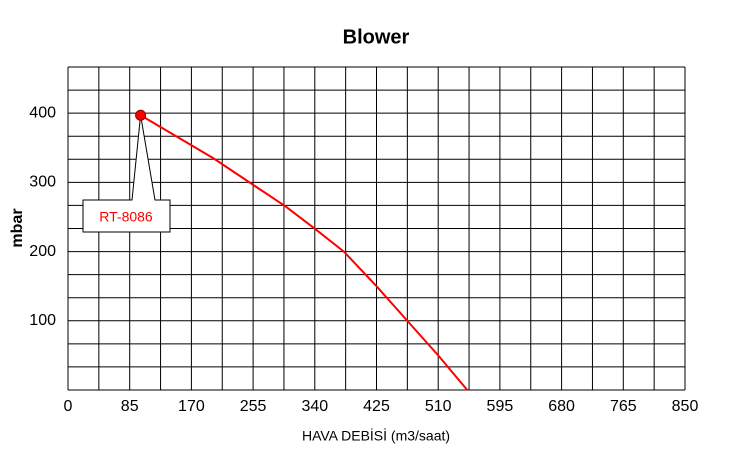 Image resolution: width=751 pixels, height=451 pixels. I want to click on y-axis-label: mbar, so click(17, 227).